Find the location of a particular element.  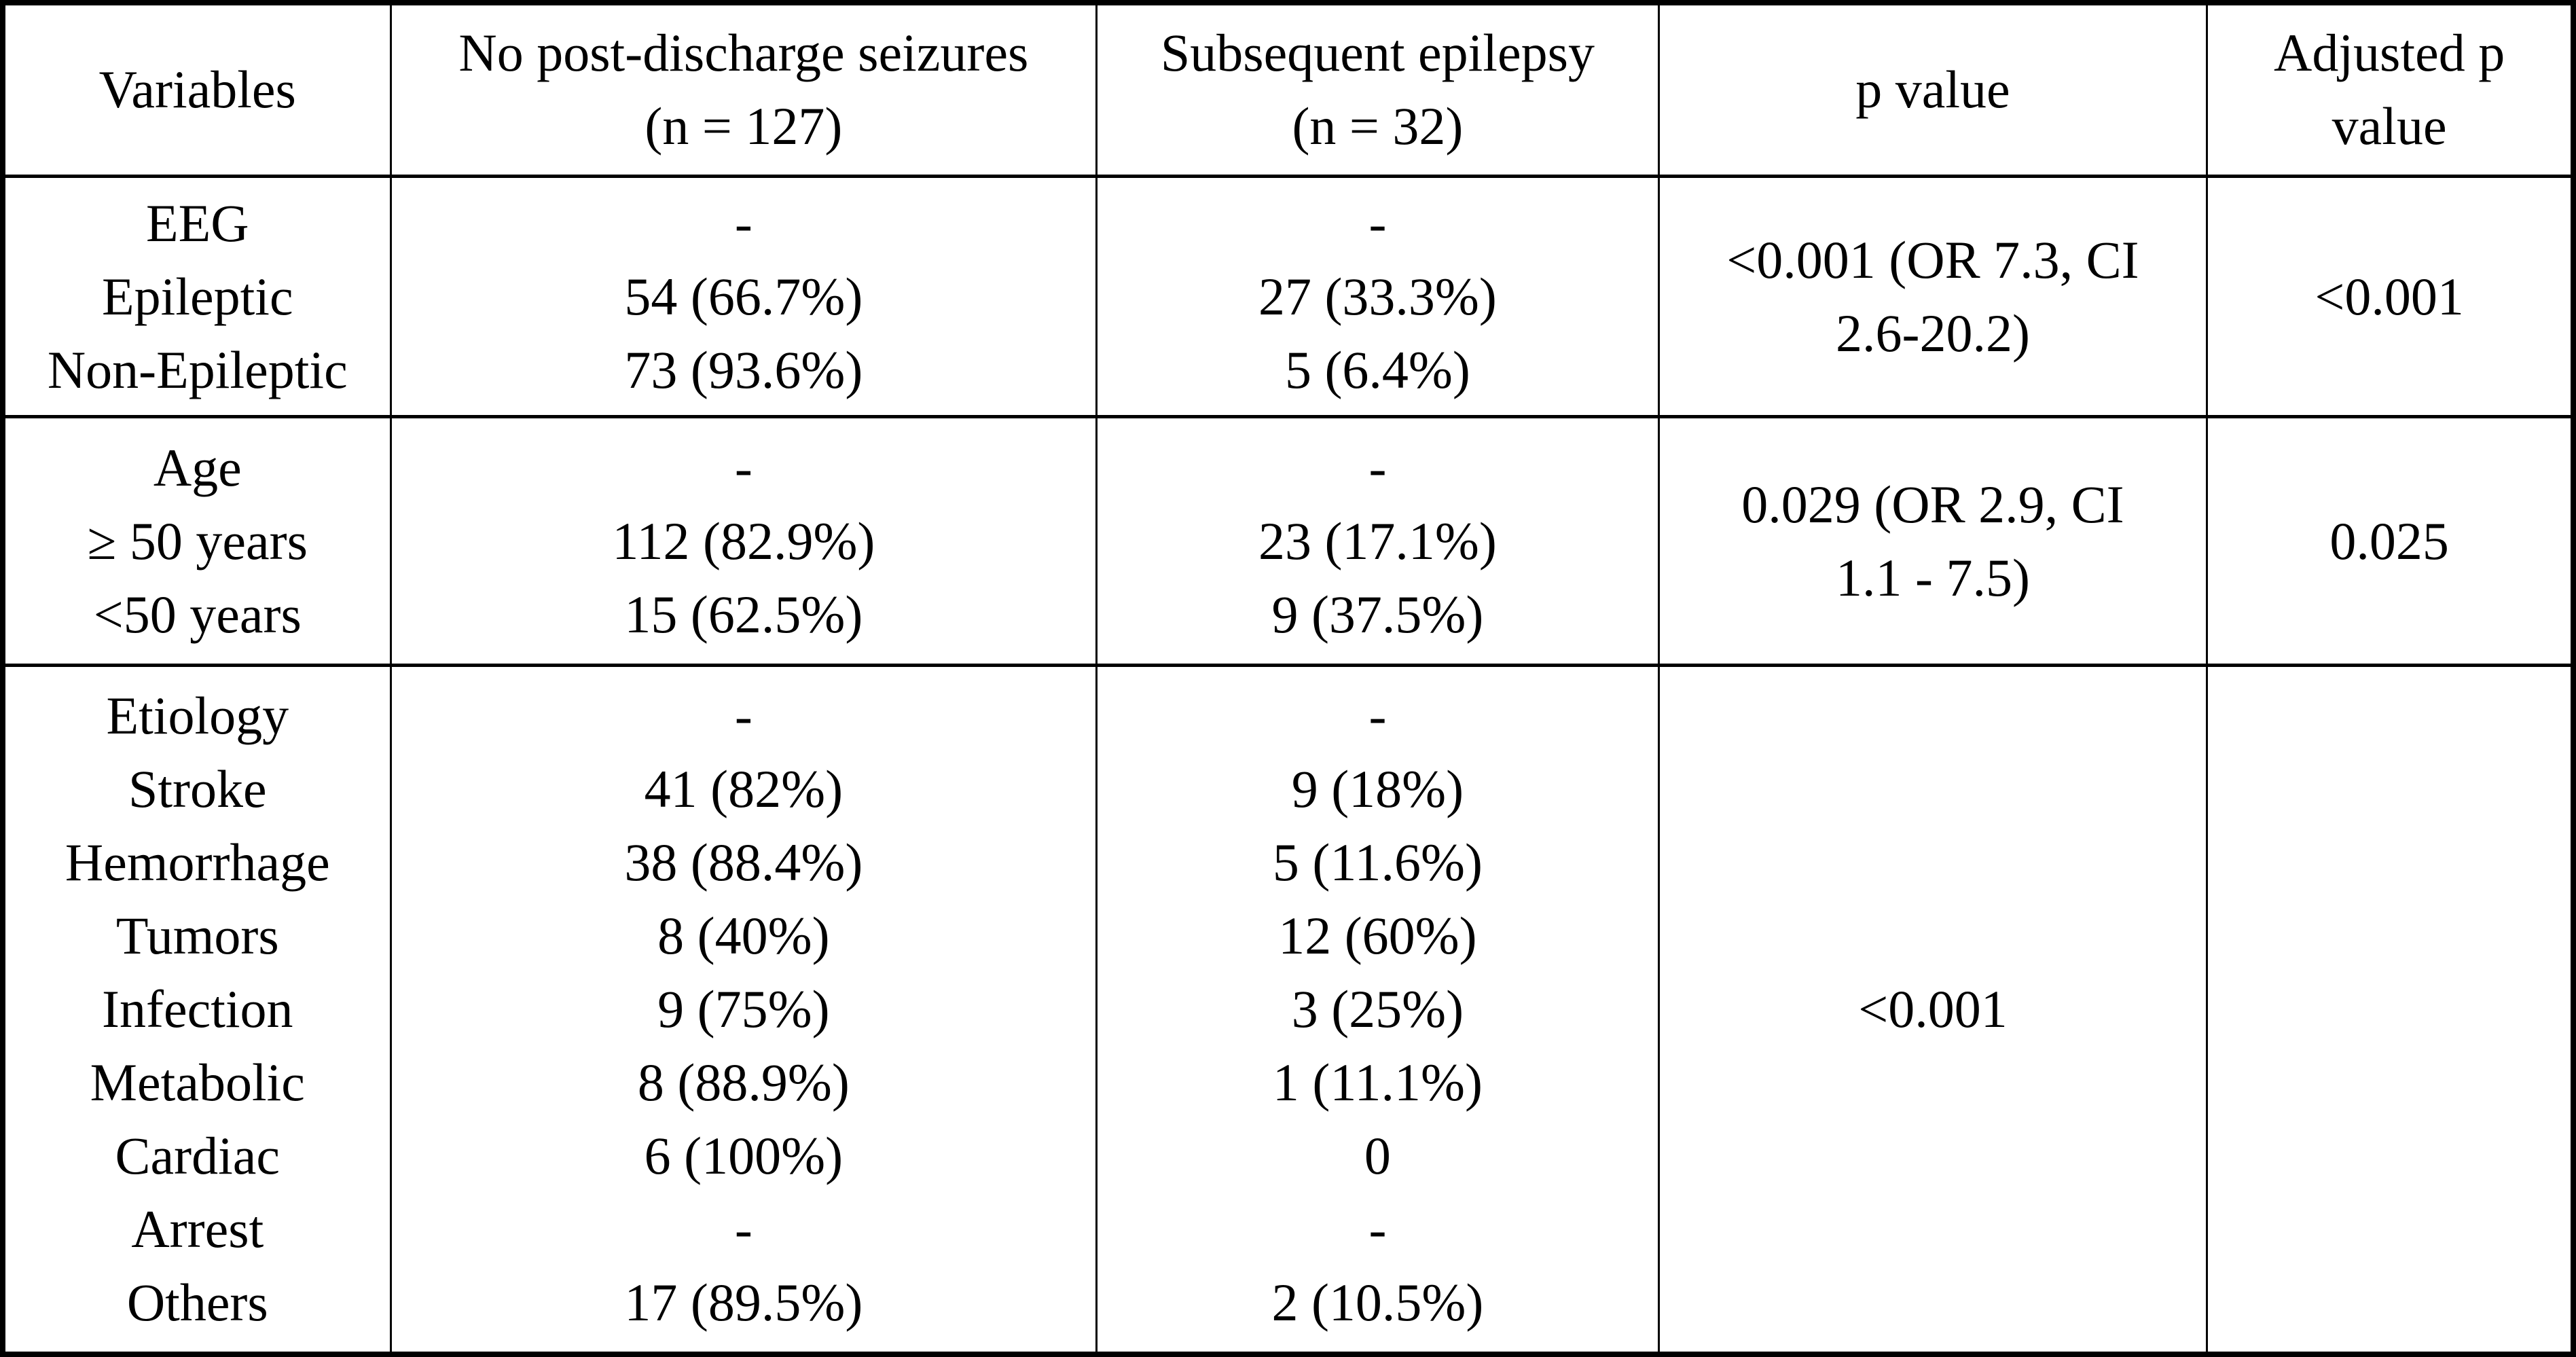

cell-age-variables: Age ≥ 50 years <50 years is located at coordinates (199, 543).